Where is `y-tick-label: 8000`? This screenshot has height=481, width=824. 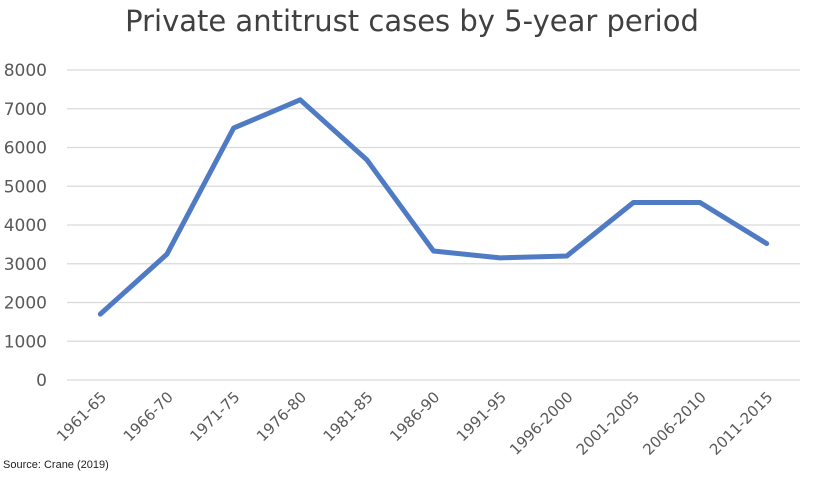 y-tick-label: 8000 is located at coordinates (25, 71).